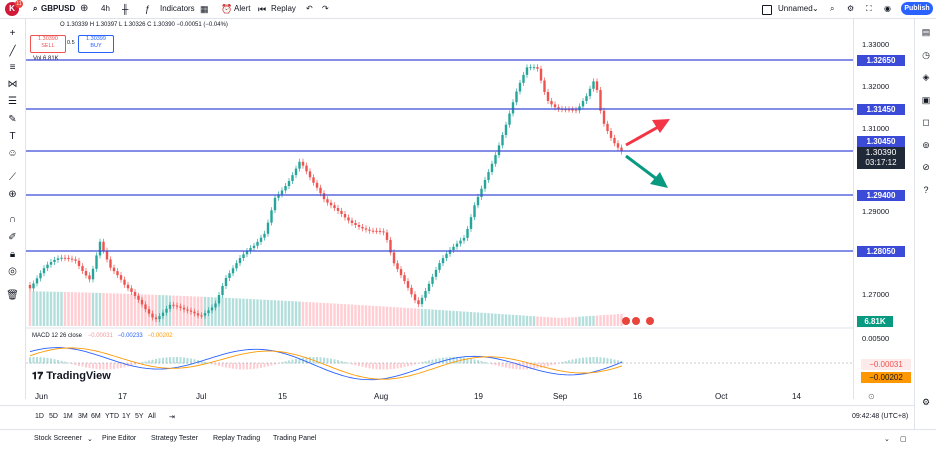 The height and width of the screenshot is (449, 936). Describe the element at coordinates (39, 416) in the screenshot. I see `range-1d: 1D` at that location.